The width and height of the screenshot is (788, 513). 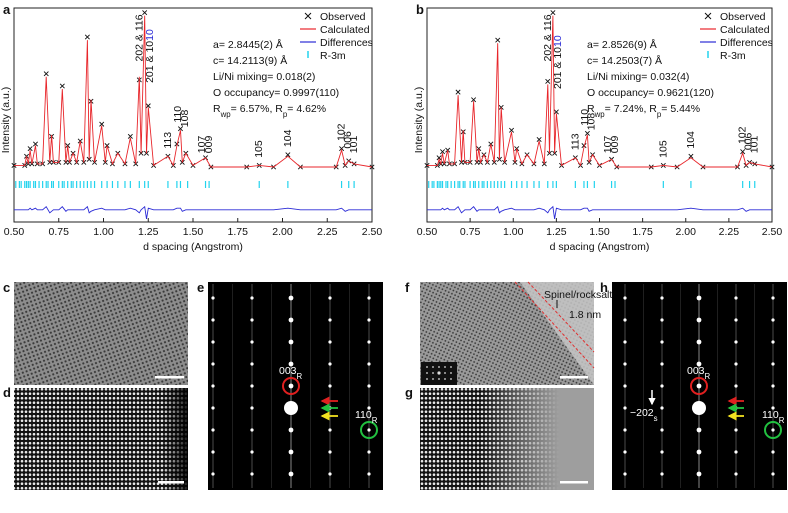 I want to click on stem-edge, so click(x=101, y=439).